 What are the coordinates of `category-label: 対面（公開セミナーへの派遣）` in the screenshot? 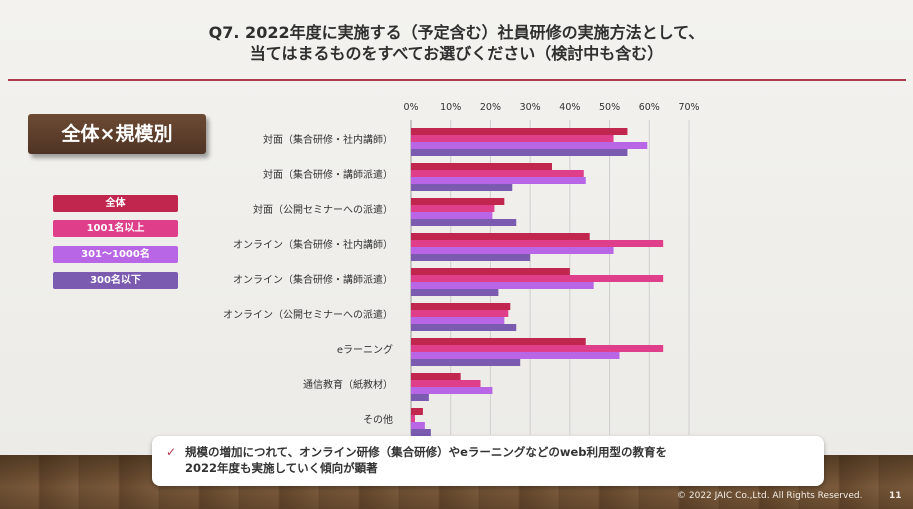 It's located at (323, 209).